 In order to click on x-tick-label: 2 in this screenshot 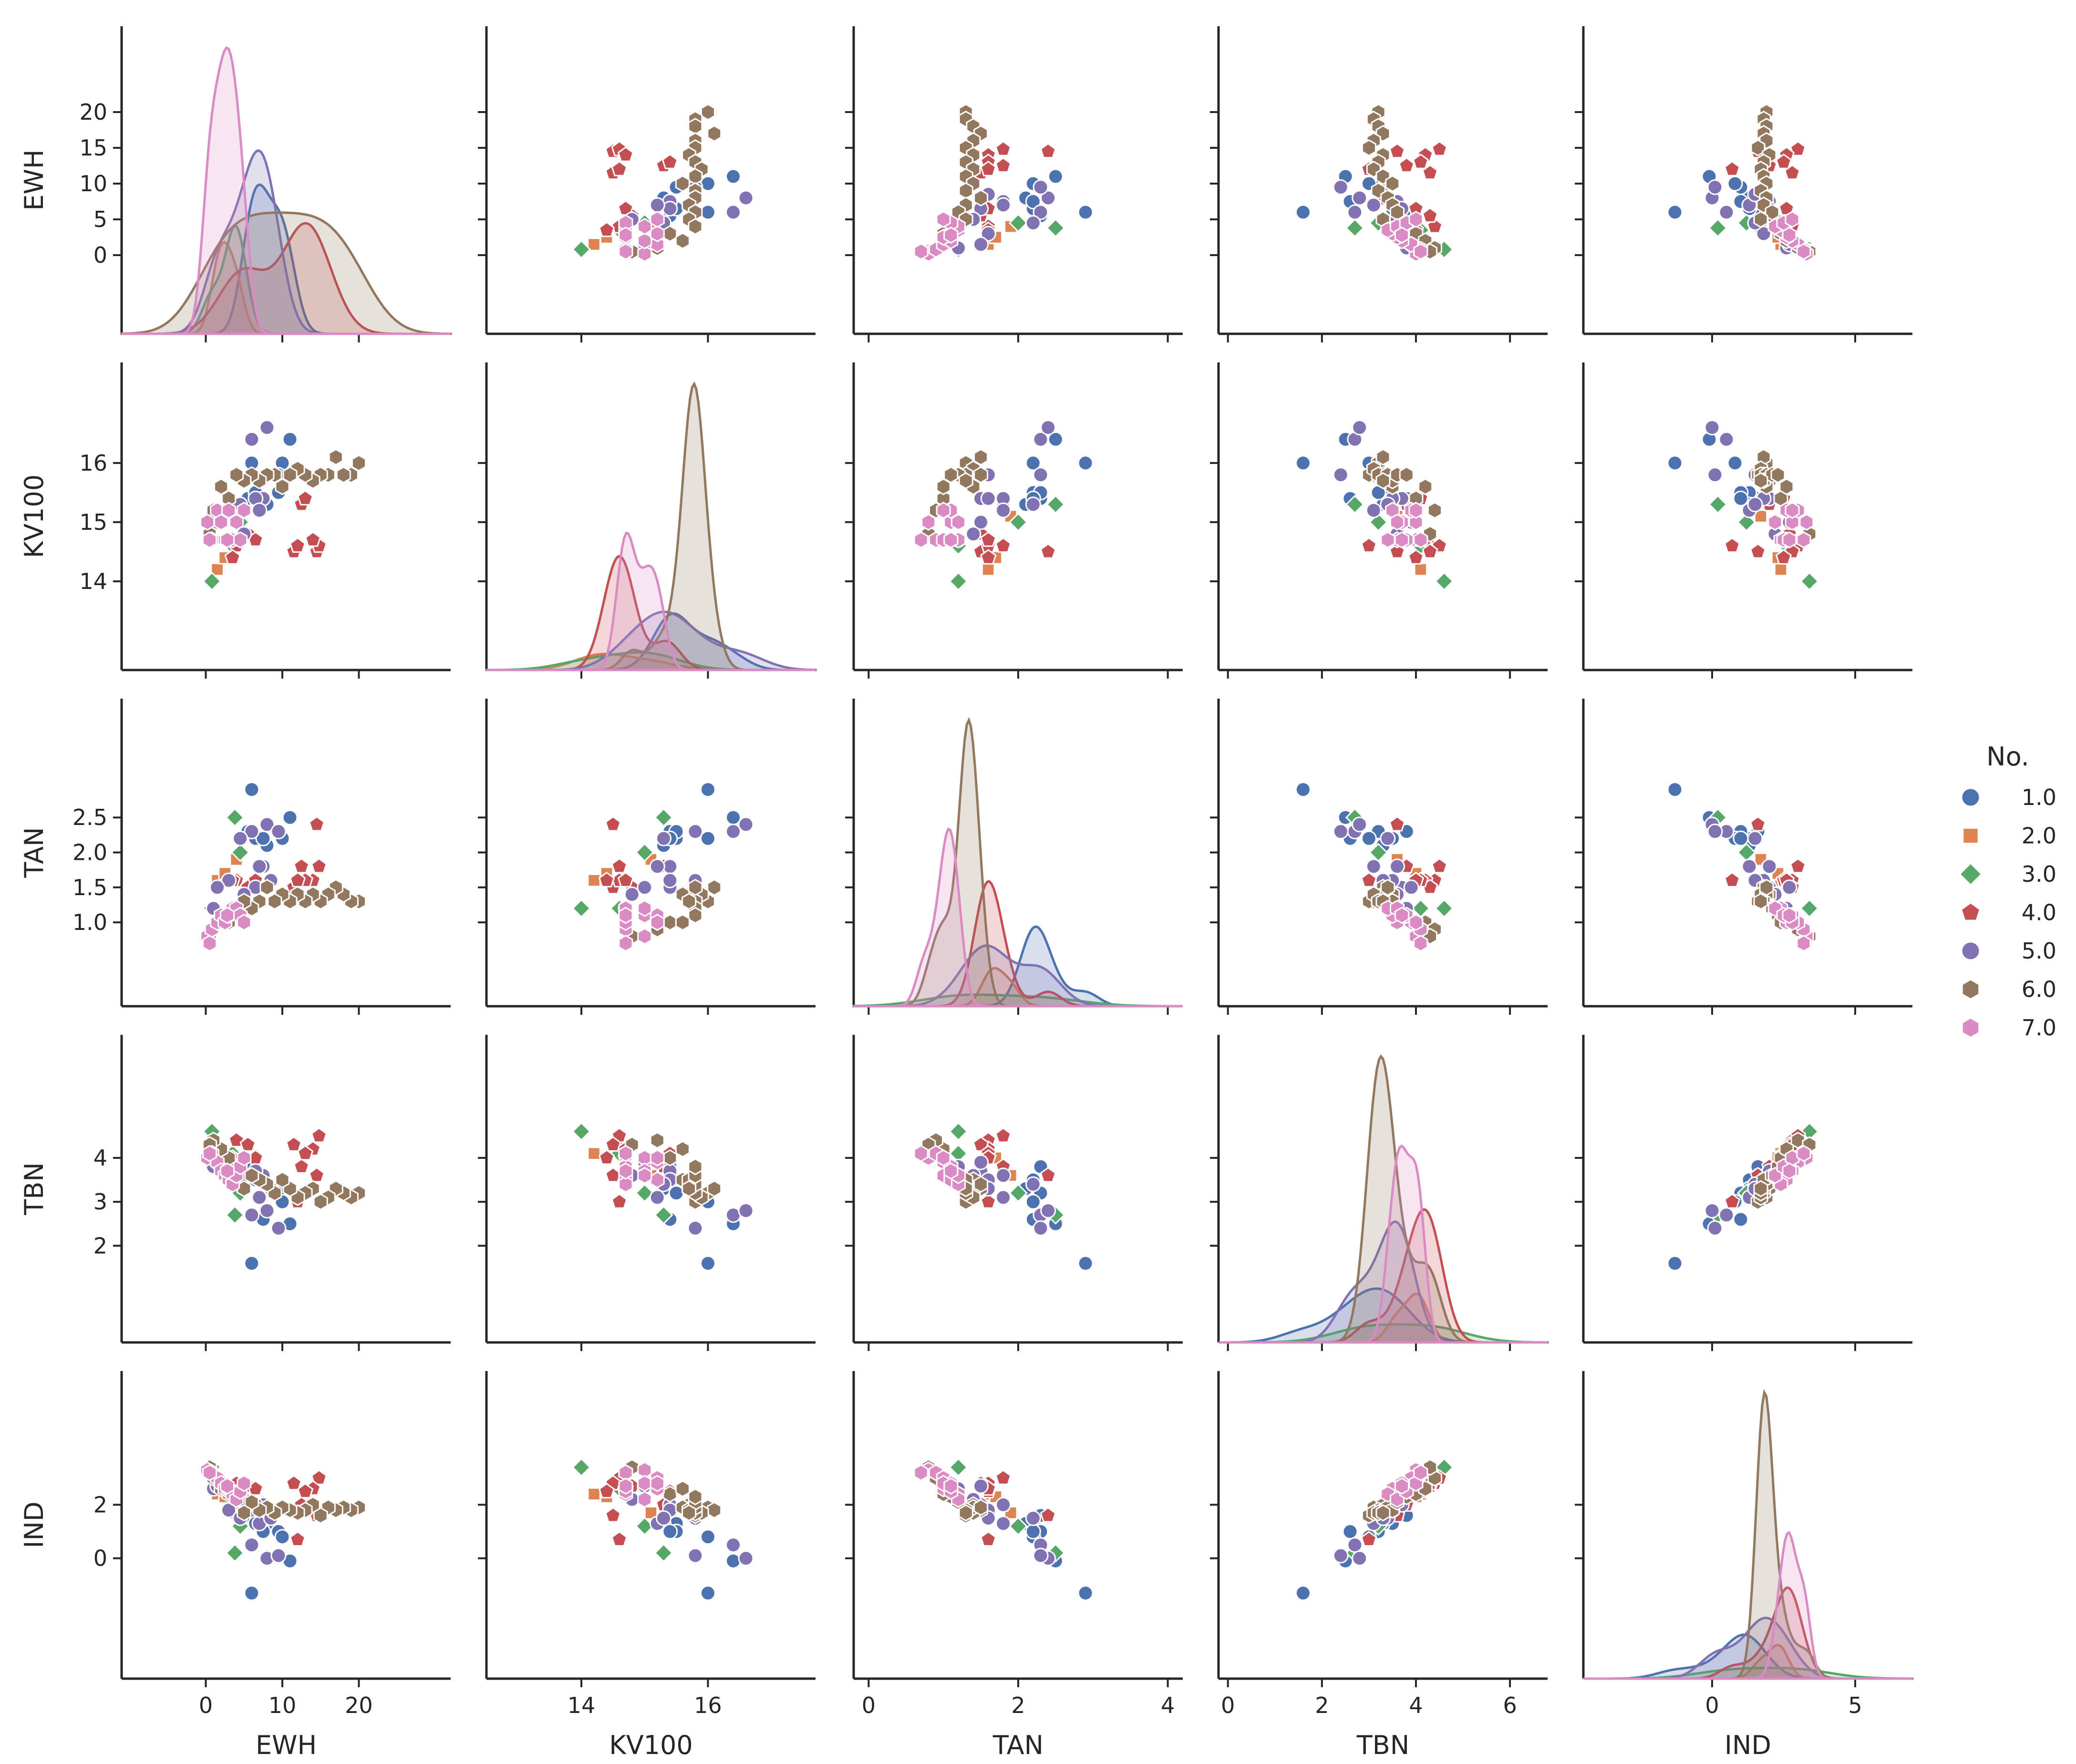, I will do `click(1322, 1705)`.